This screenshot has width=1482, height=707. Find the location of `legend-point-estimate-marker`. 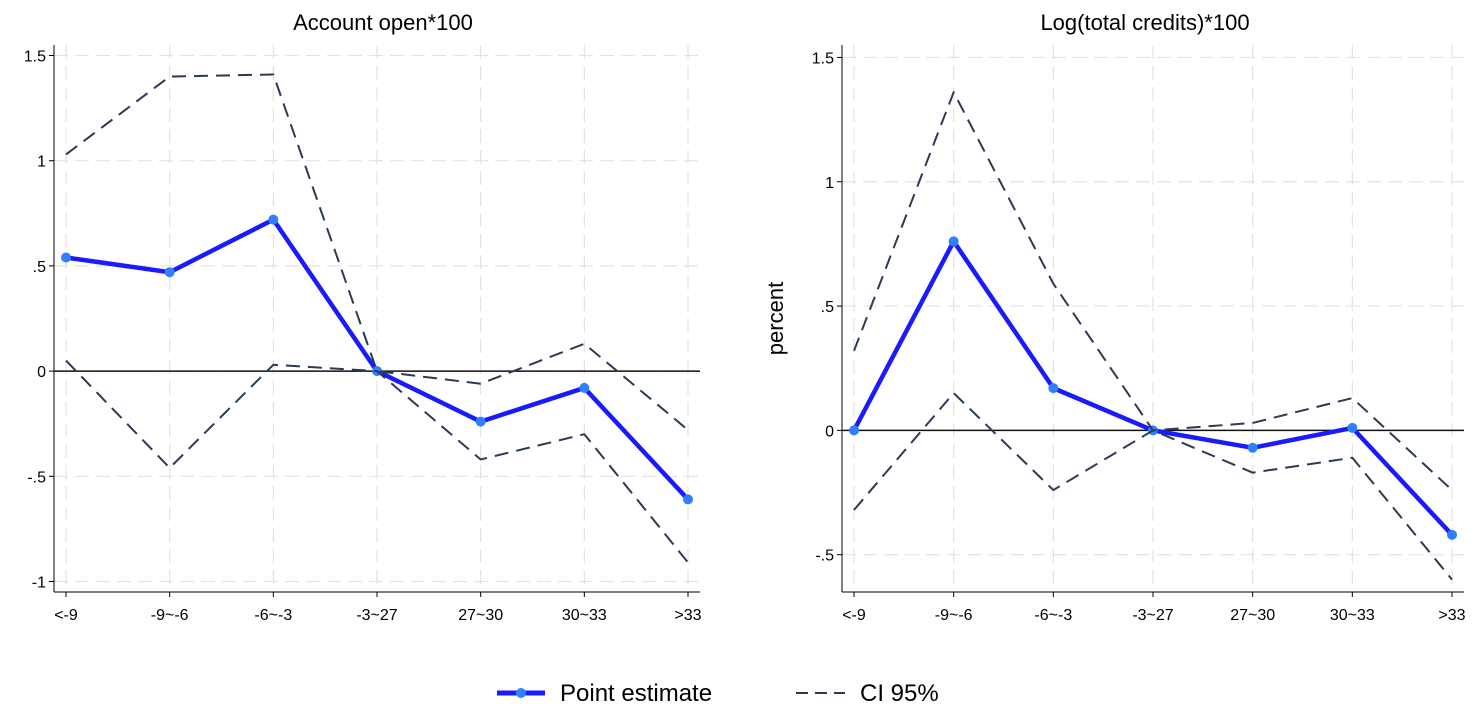

legend-point-estimate-marker is located at coordinates (521, 693).